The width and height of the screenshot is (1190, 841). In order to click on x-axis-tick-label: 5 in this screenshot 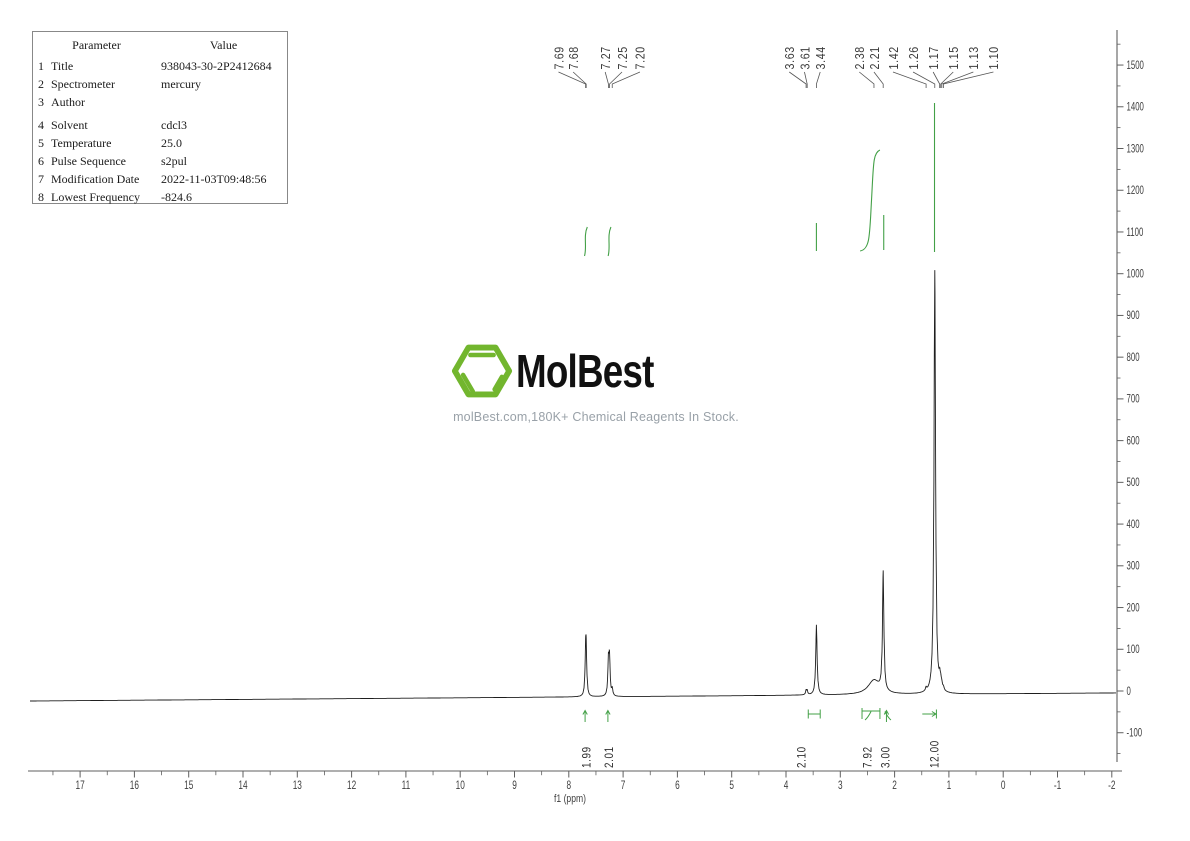, I will do `click(731, 786)`.